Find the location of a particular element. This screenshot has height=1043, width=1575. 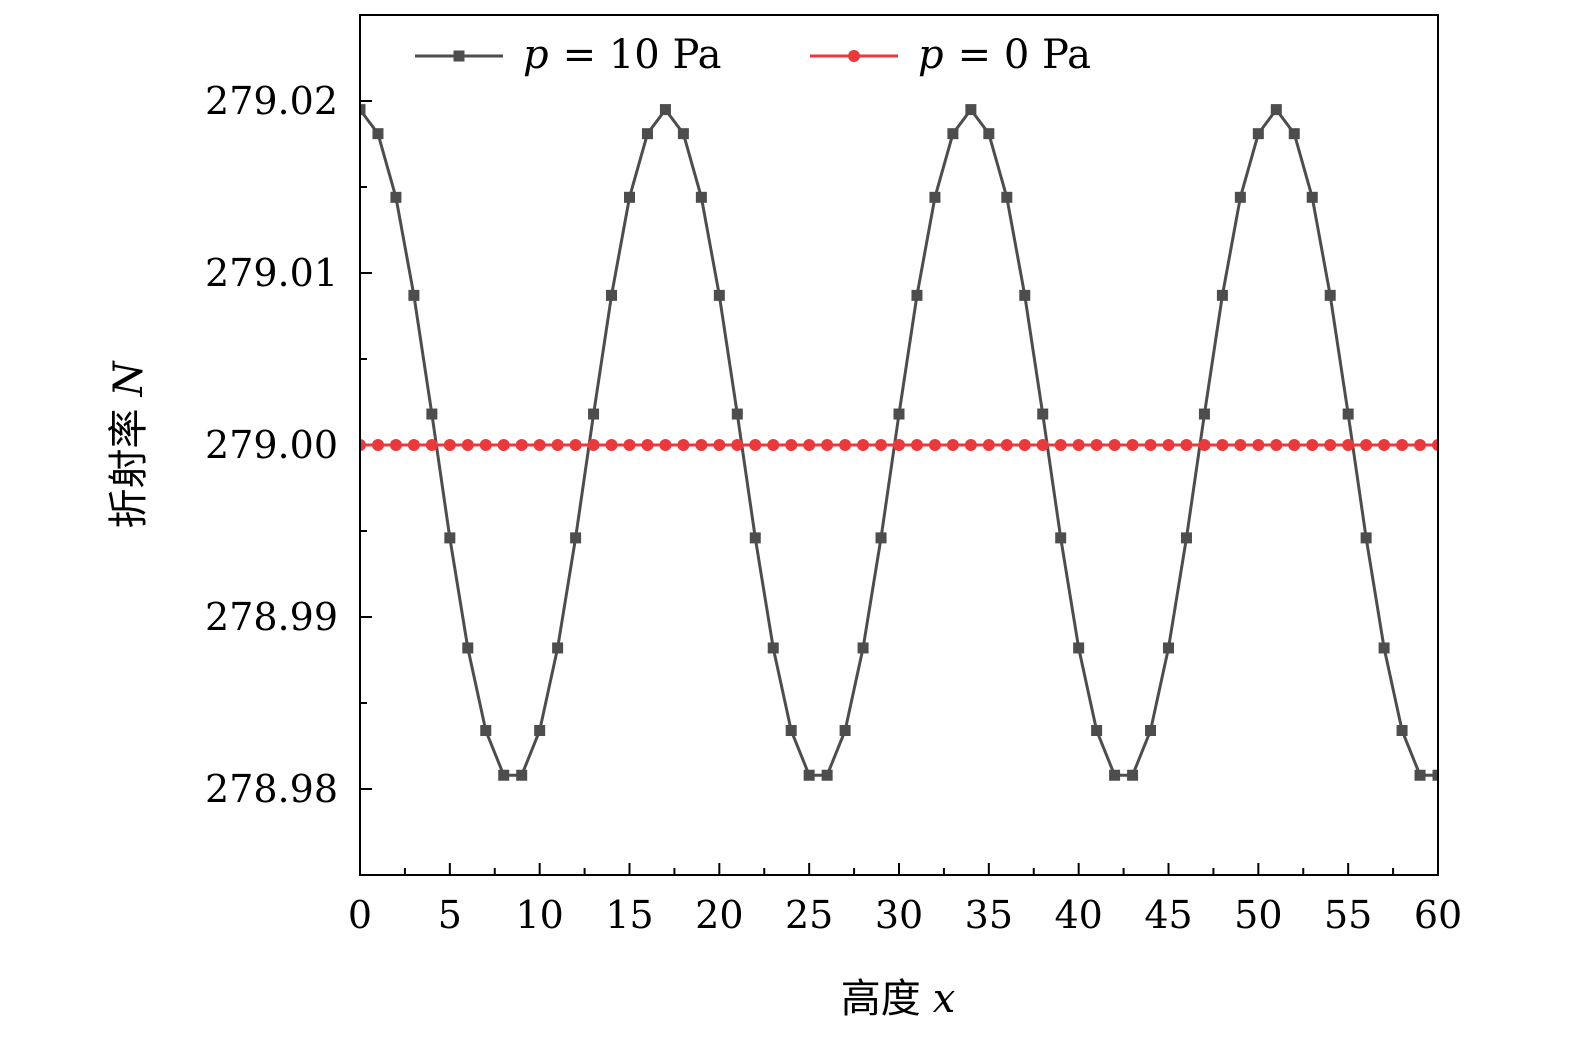

x-axis-title-text: 高度 is located at coordinates (881, 999).